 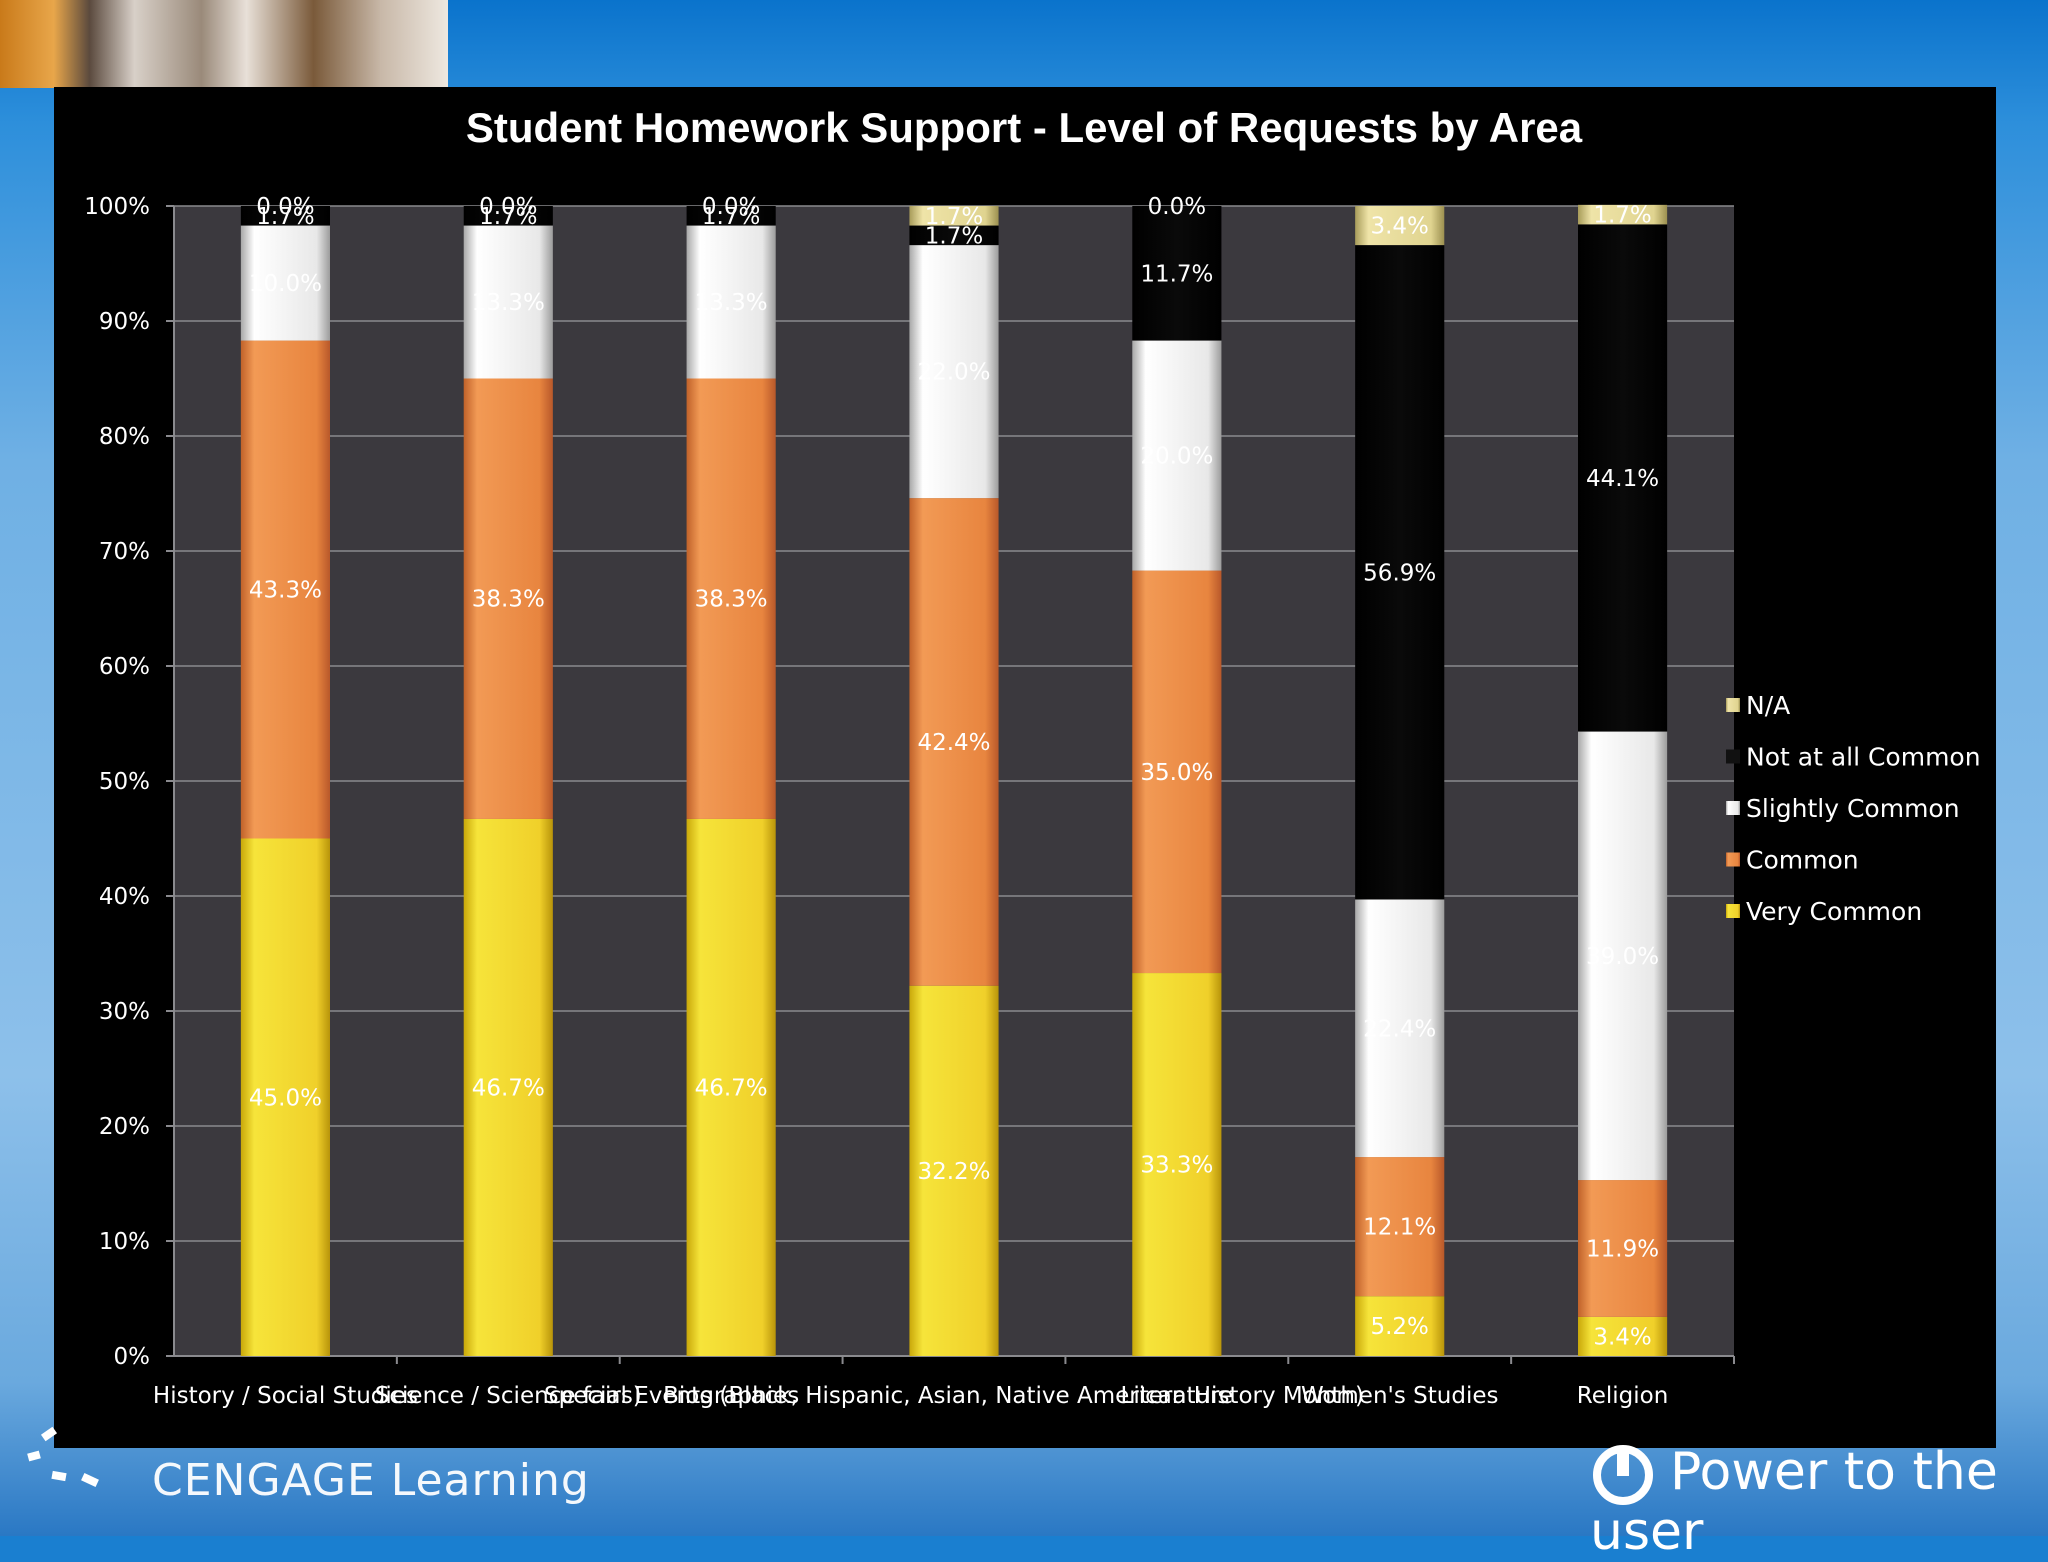 I want to click on y-tick-label: 90%, so click(x=124, y=322).